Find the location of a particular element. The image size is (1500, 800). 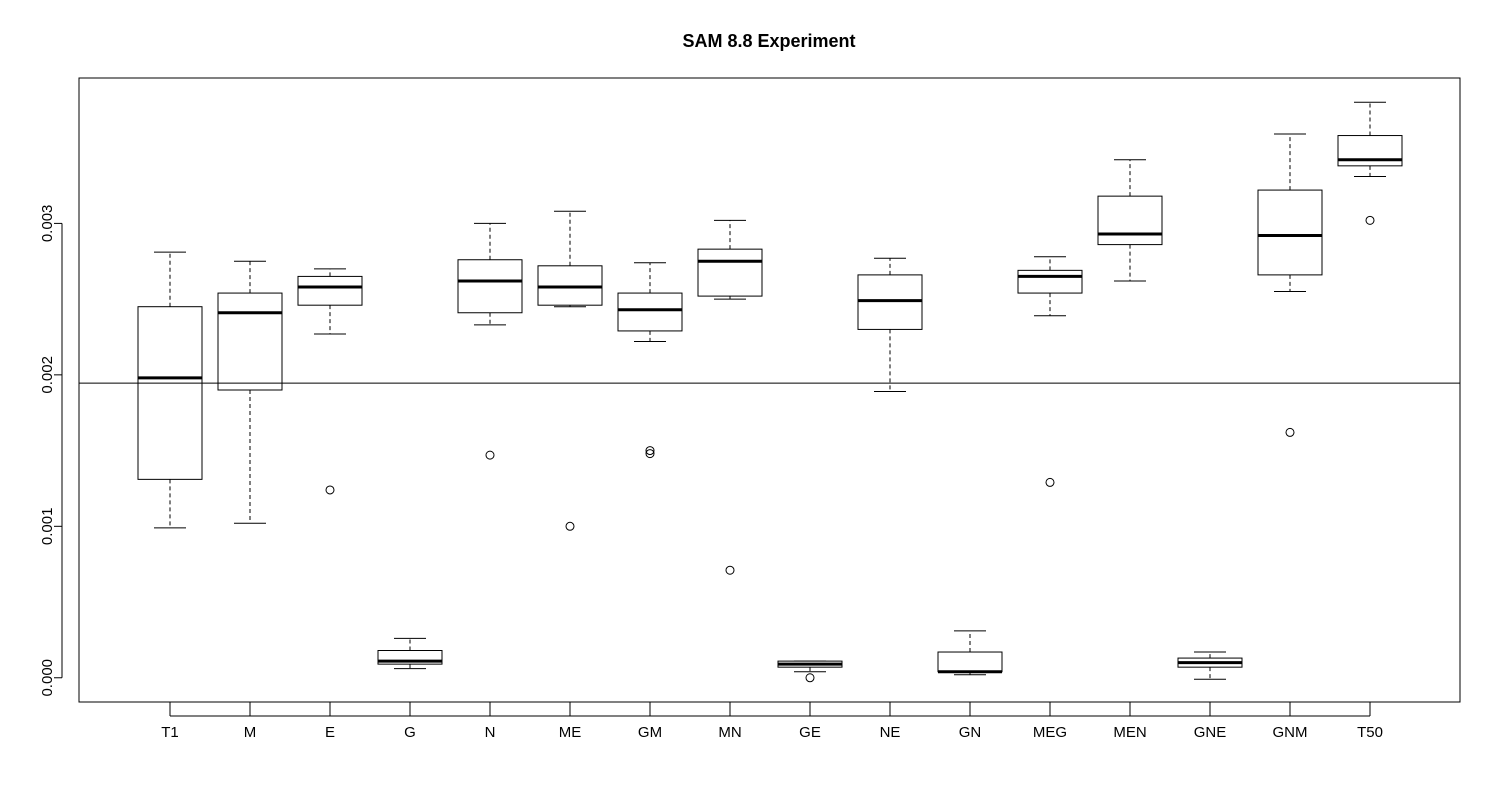

box-mn is located at coordinates (730, 397).